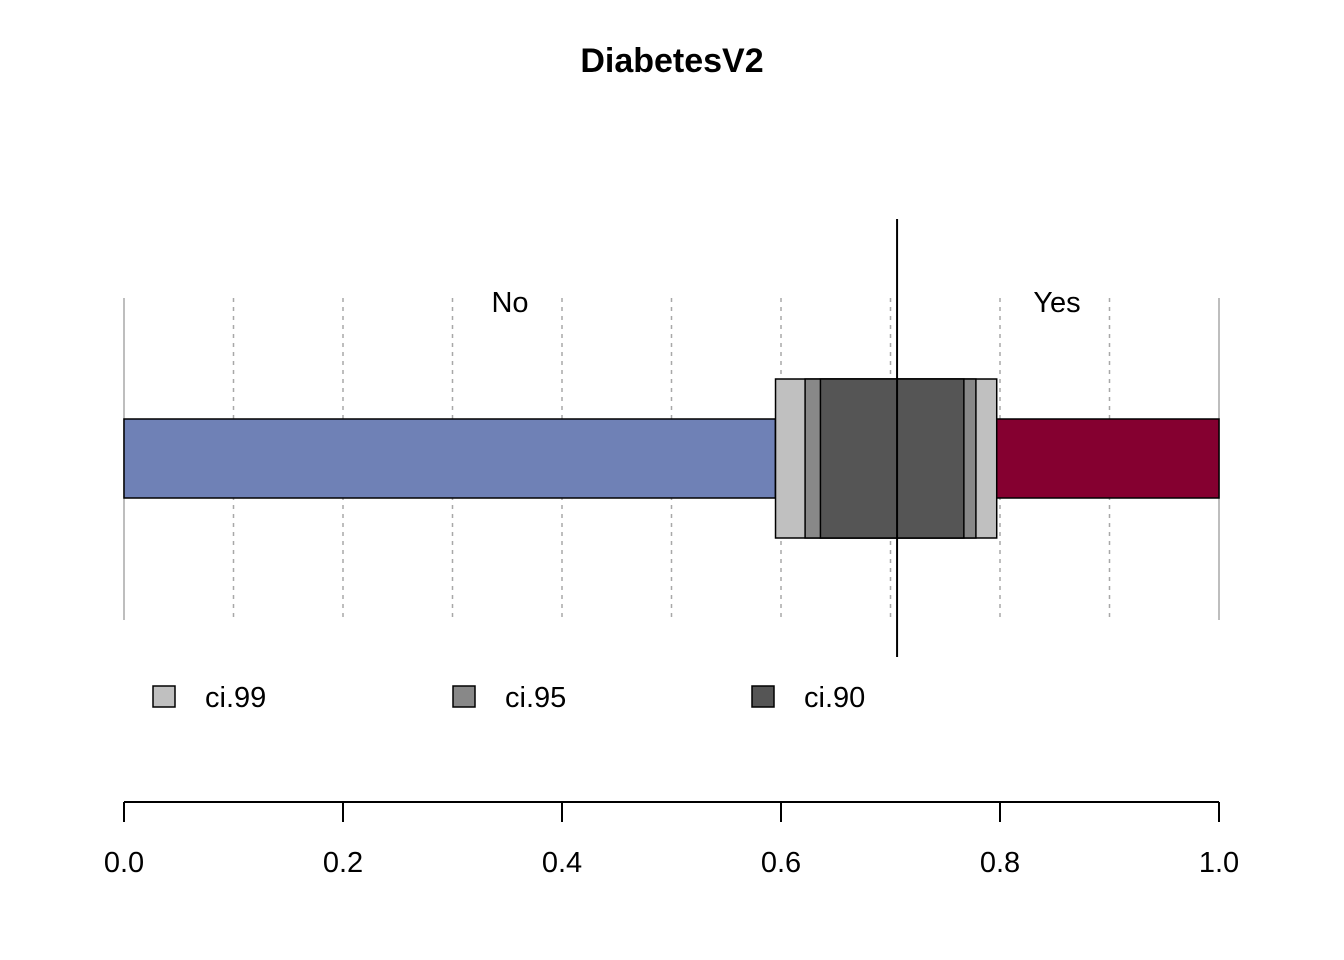  Describe the element at coordinates (562, 863) in the screenshot. I see `x-tick-label: 0.4` at that location.